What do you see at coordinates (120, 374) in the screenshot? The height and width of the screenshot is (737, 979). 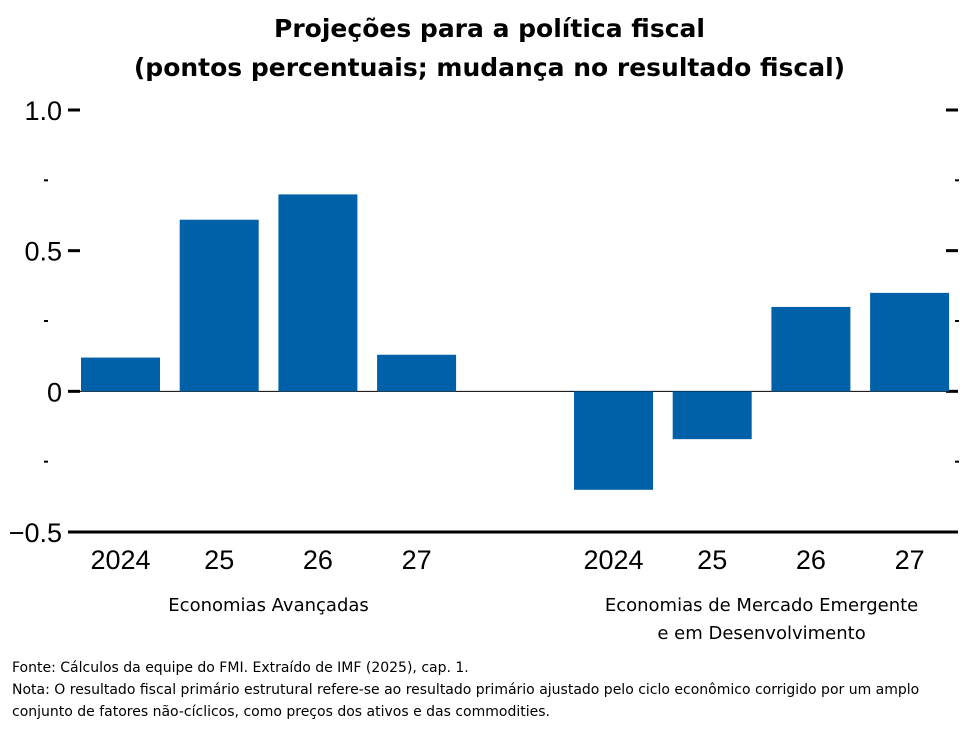 I see `bar-1-2024` at bounding box center [120, 374].